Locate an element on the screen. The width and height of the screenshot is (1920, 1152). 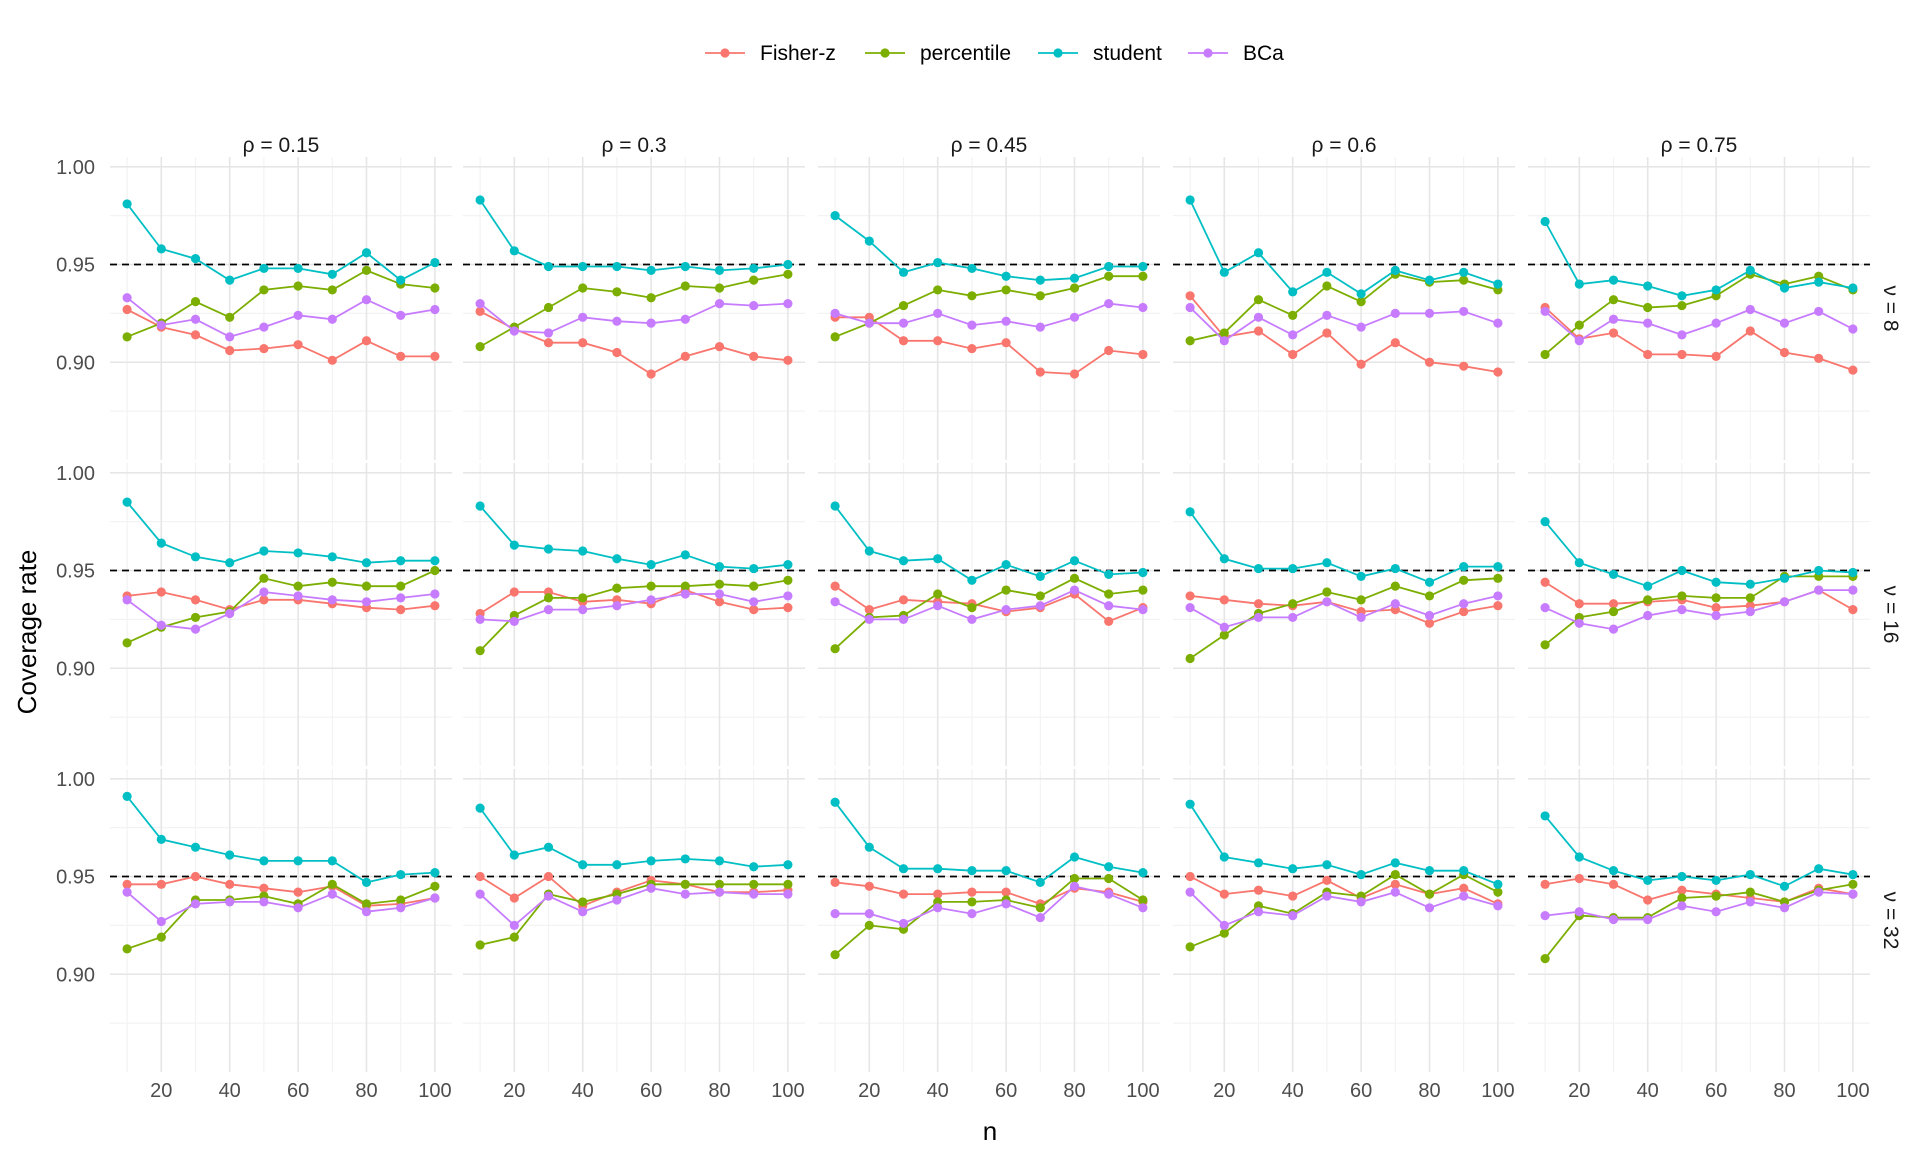
panel-series-r1-c2 is located at coordinates (989, 577).